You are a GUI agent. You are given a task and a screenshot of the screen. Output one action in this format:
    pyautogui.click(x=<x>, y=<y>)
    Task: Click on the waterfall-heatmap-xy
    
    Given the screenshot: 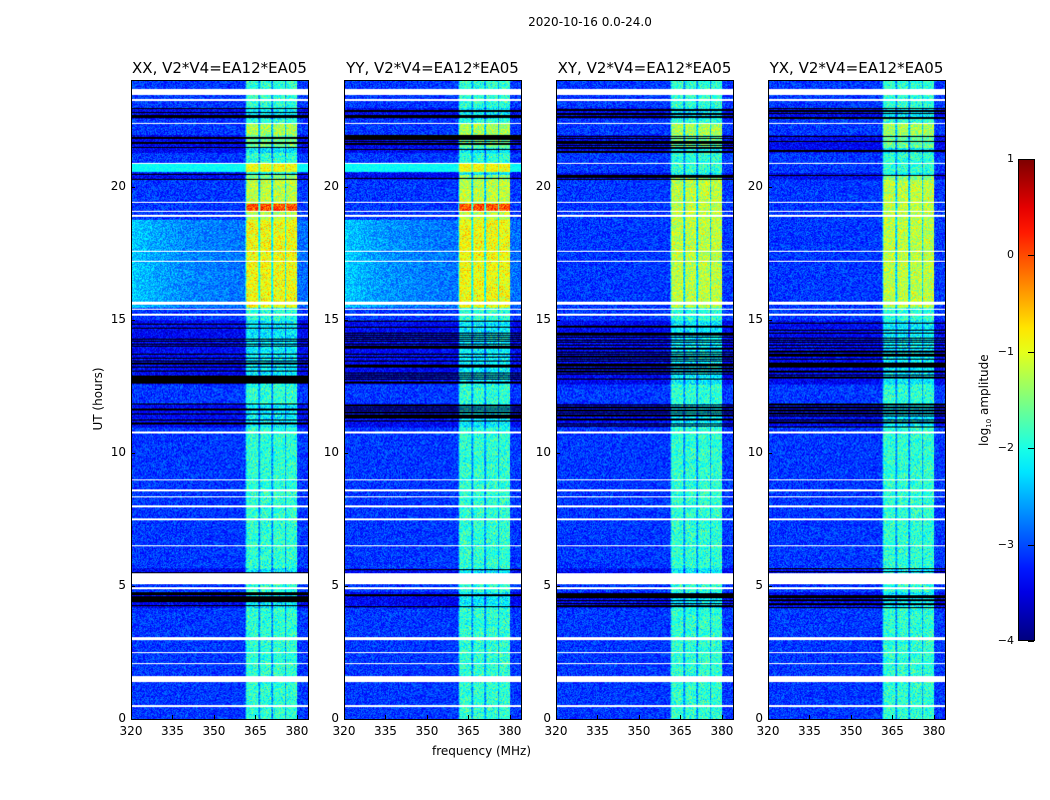 What is the action you would take?
    pyautogui.click(x=645, y=400)
    